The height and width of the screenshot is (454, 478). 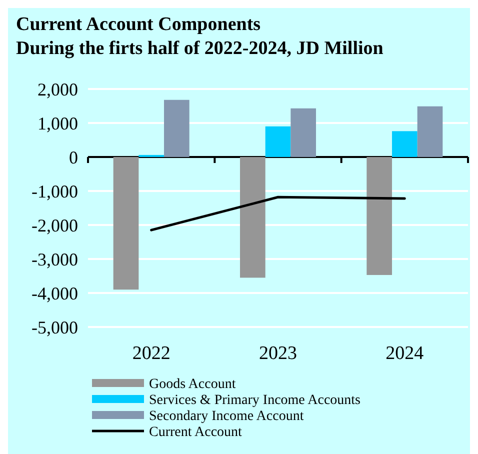 I want to click on chart-title: Current Account Components During the firts half of 2022-2024, JD Million, so click(x=200, y=36).